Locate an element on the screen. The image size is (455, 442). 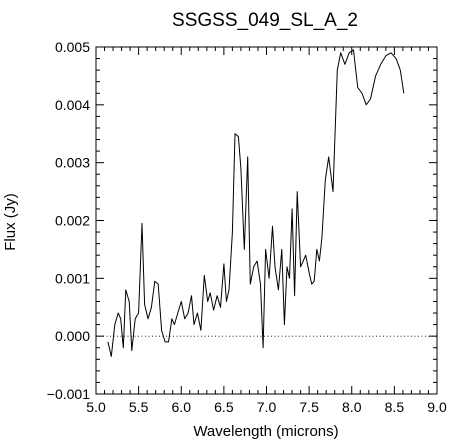
y-axis-label: Flux (Jy) is located at coordinates (10, 222).